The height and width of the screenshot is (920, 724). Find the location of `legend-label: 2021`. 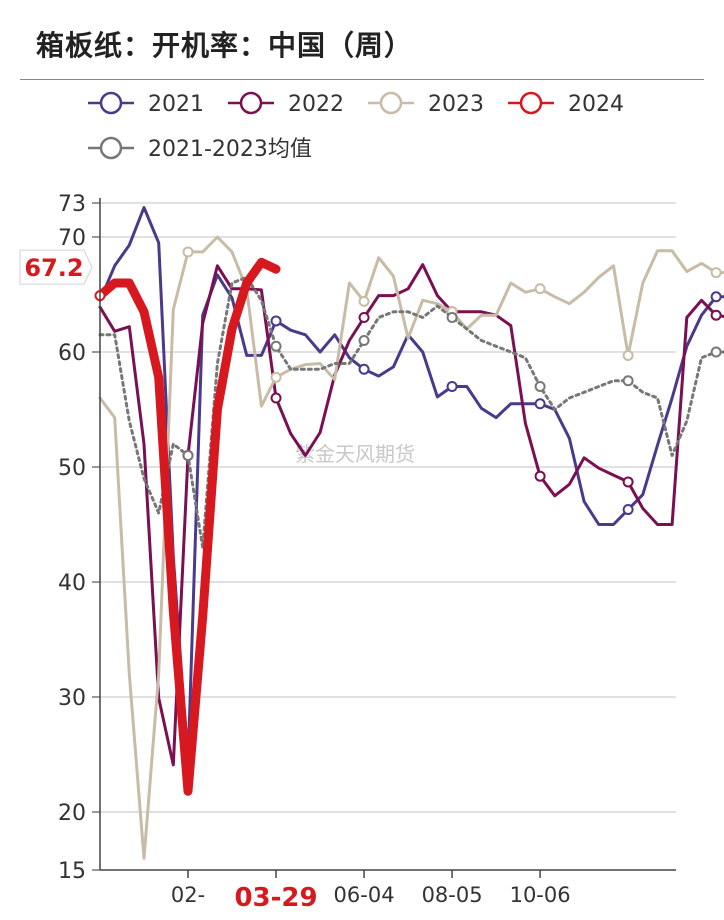

legend-label: 2021 is located at coordinates (176, 104).